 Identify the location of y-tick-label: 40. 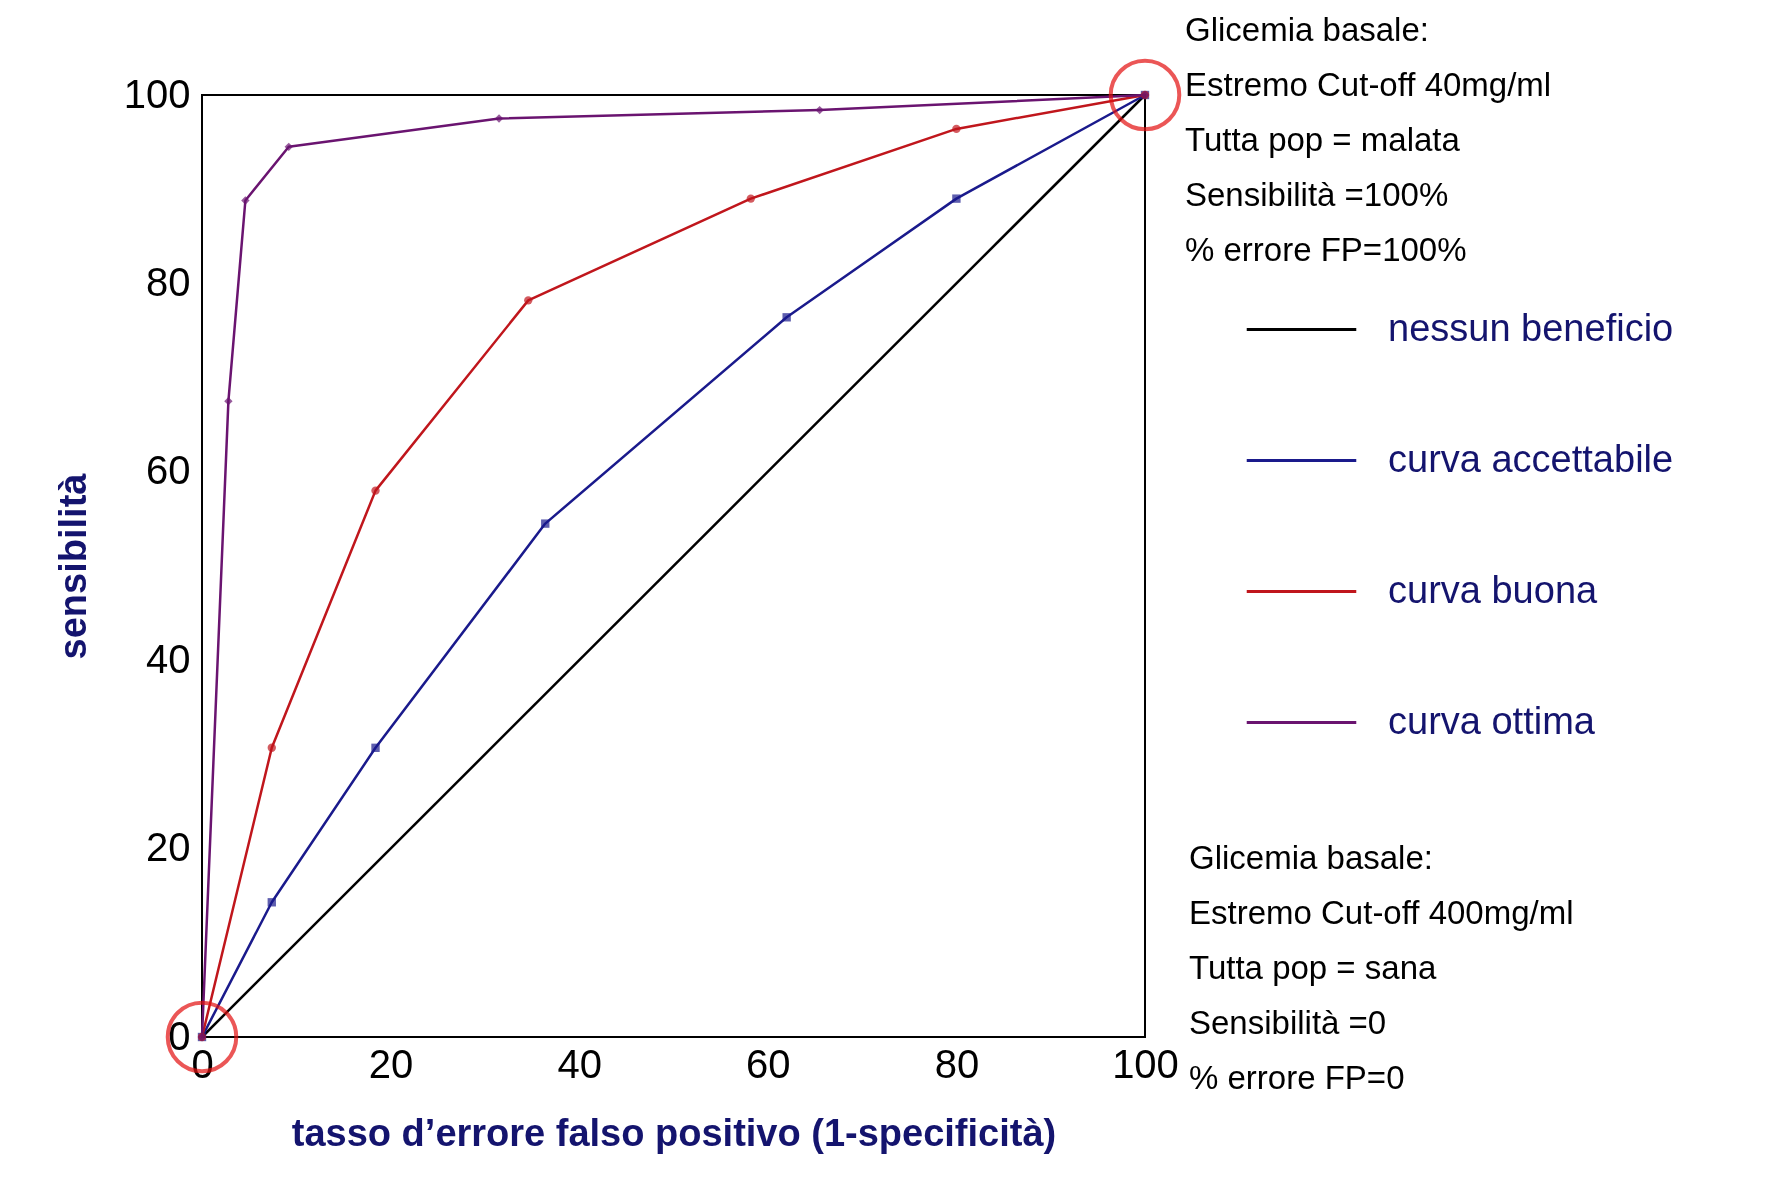
(168, 658).